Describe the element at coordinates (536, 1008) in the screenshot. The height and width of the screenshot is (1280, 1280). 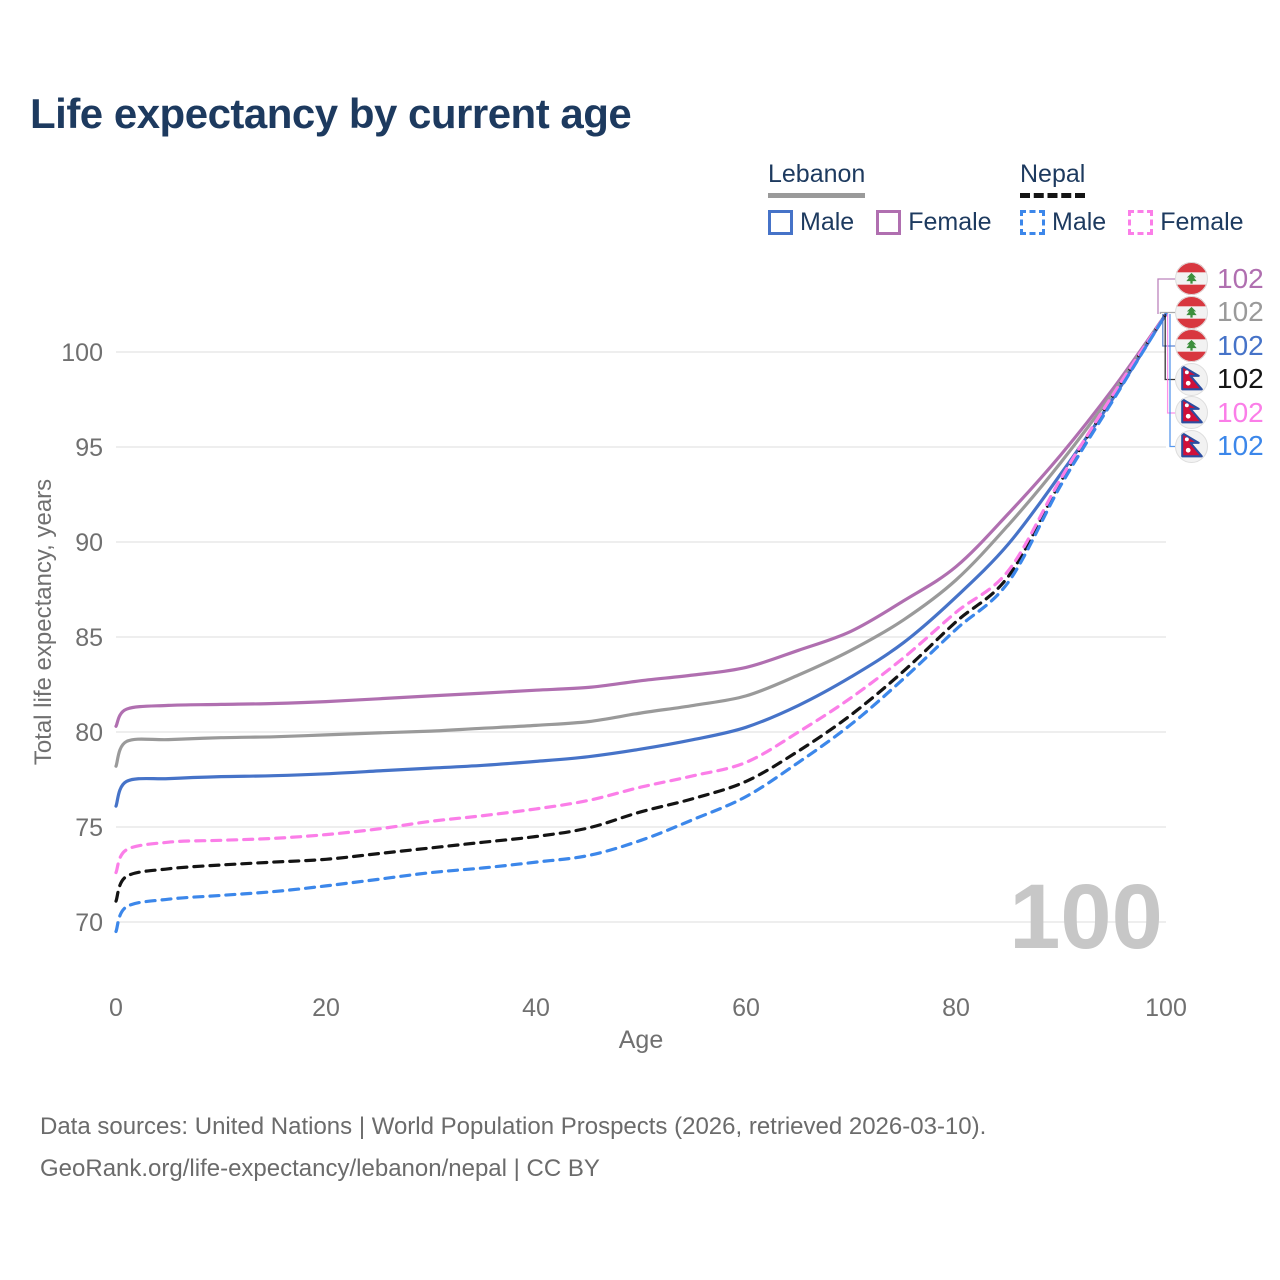
I see `x-tick-label: 40` at that location.